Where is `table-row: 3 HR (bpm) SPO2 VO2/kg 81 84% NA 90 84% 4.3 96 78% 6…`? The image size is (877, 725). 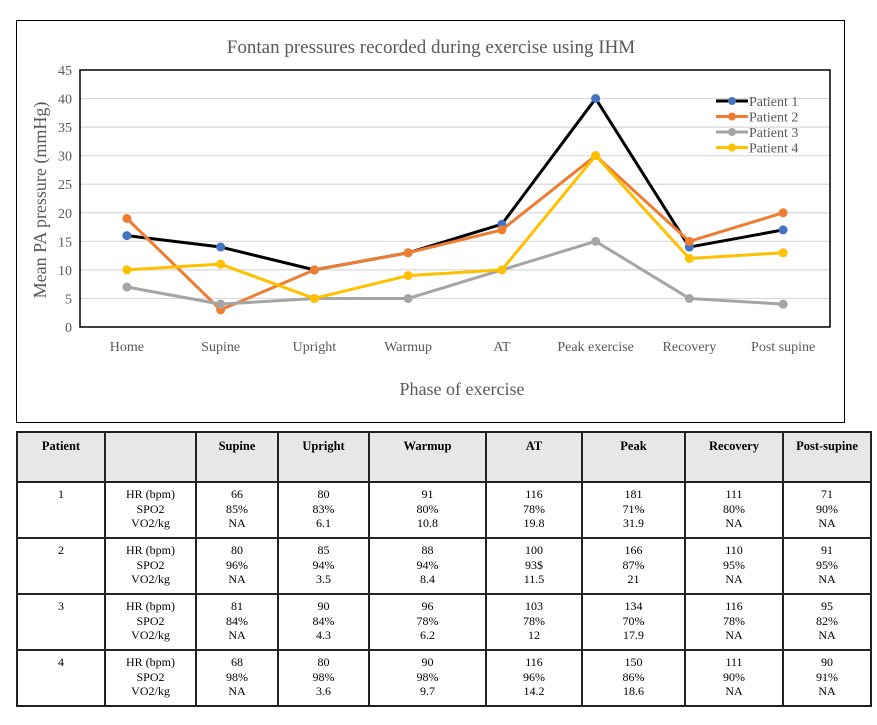 table-row: 3 HR (bpm) SPO2 VO2/kg 81 84% NA 90 84% 4.3 96 78% 6… is located at coordinates (444, 622).